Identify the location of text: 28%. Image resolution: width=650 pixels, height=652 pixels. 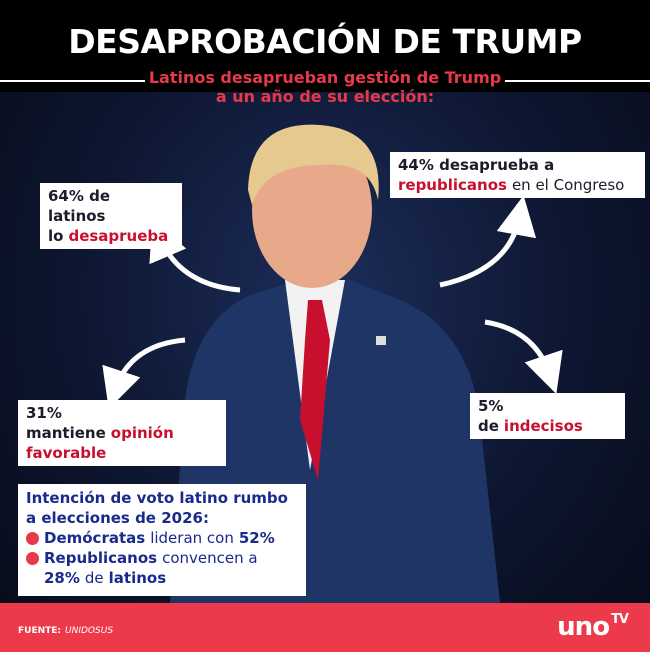
(62, 578).